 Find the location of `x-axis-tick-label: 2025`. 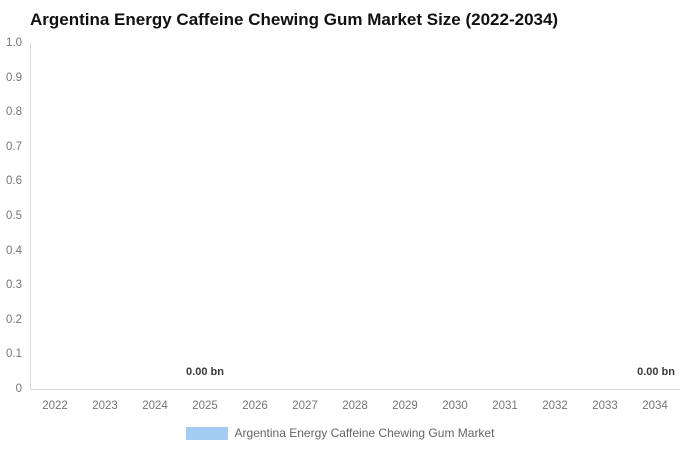

x-axis-tick-label: 2025 is located at coordinates (205, 406).